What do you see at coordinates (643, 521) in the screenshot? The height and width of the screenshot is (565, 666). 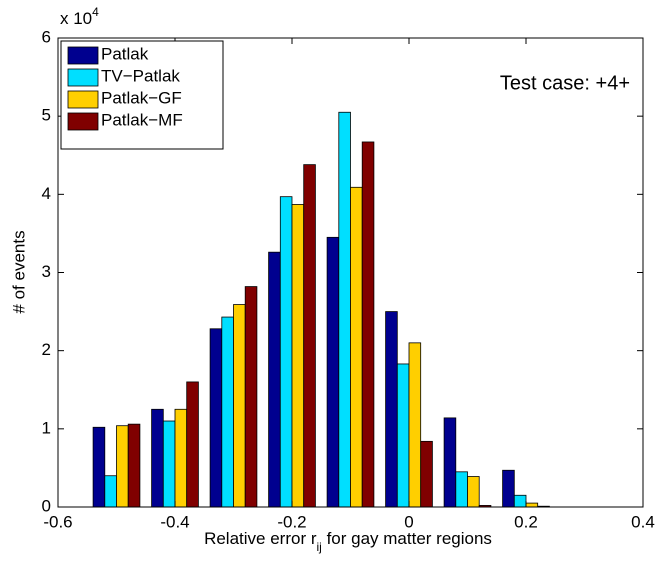 I see `x-tick-label: 0.4` at bounding box center [643, 521].